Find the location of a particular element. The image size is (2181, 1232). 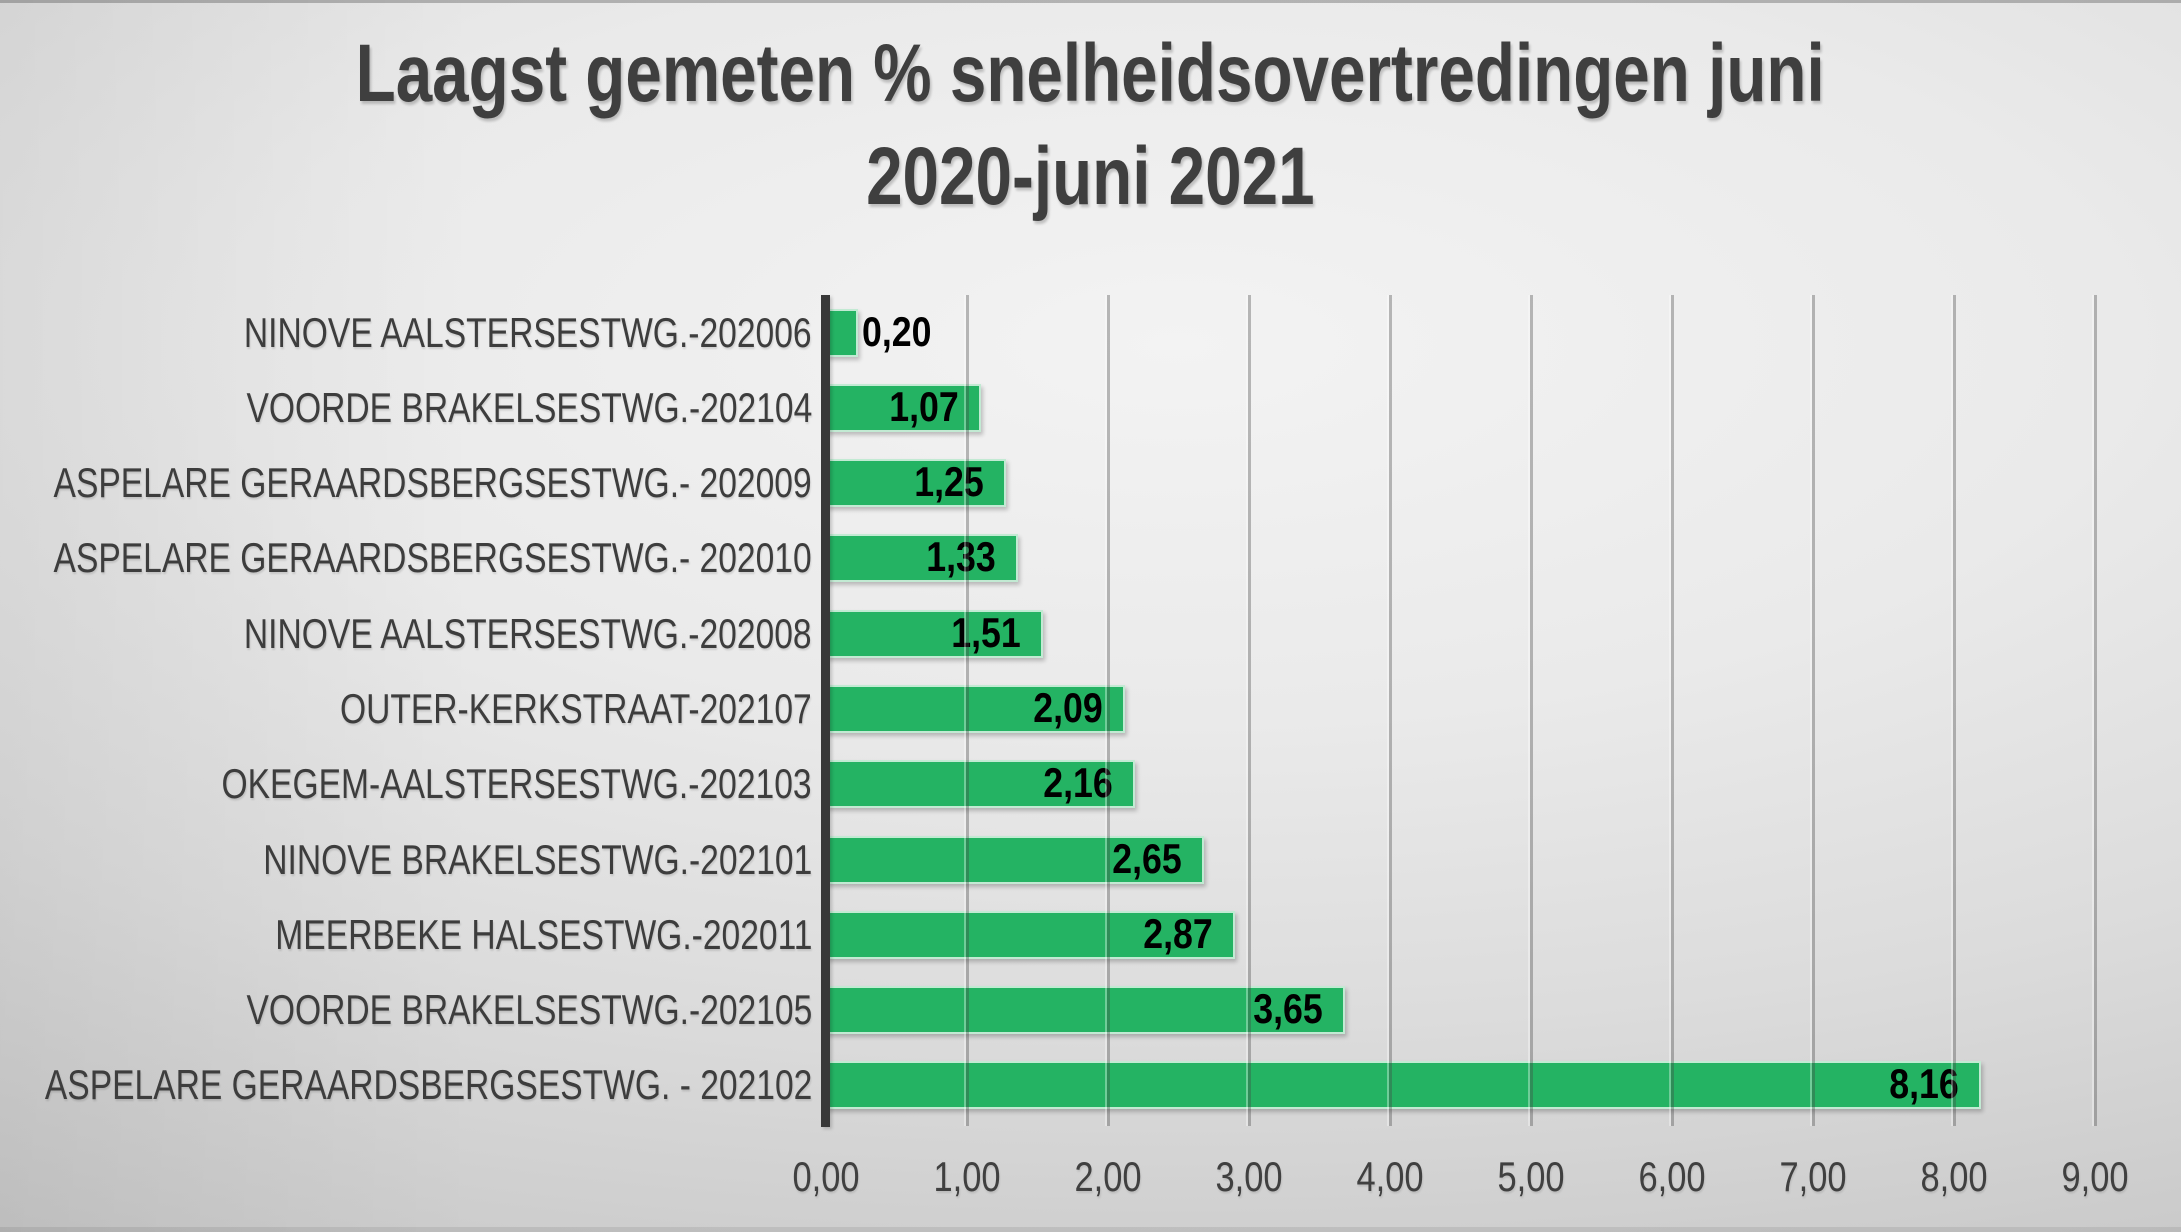

value-label: 2,87 is located at coordinates (1172, 934).